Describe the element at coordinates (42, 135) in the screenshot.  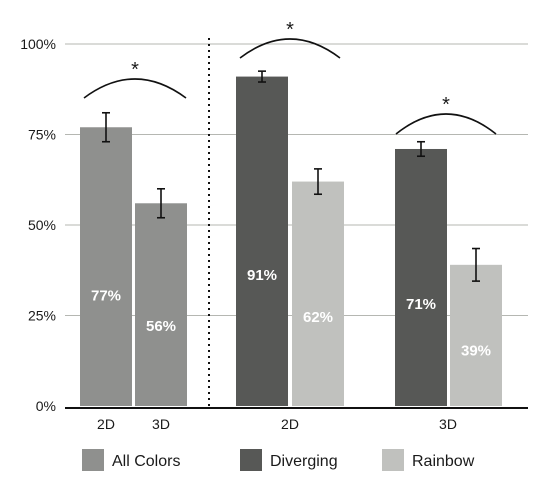
I see `y-tick-label: 75%` at that location.